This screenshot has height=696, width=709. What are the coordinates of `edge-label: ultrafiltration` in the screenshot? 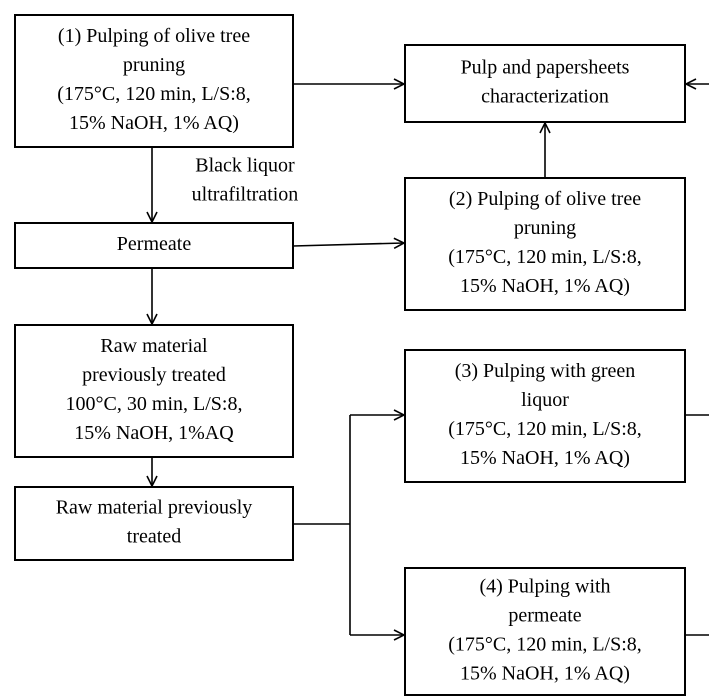 It's located at (245, 195).